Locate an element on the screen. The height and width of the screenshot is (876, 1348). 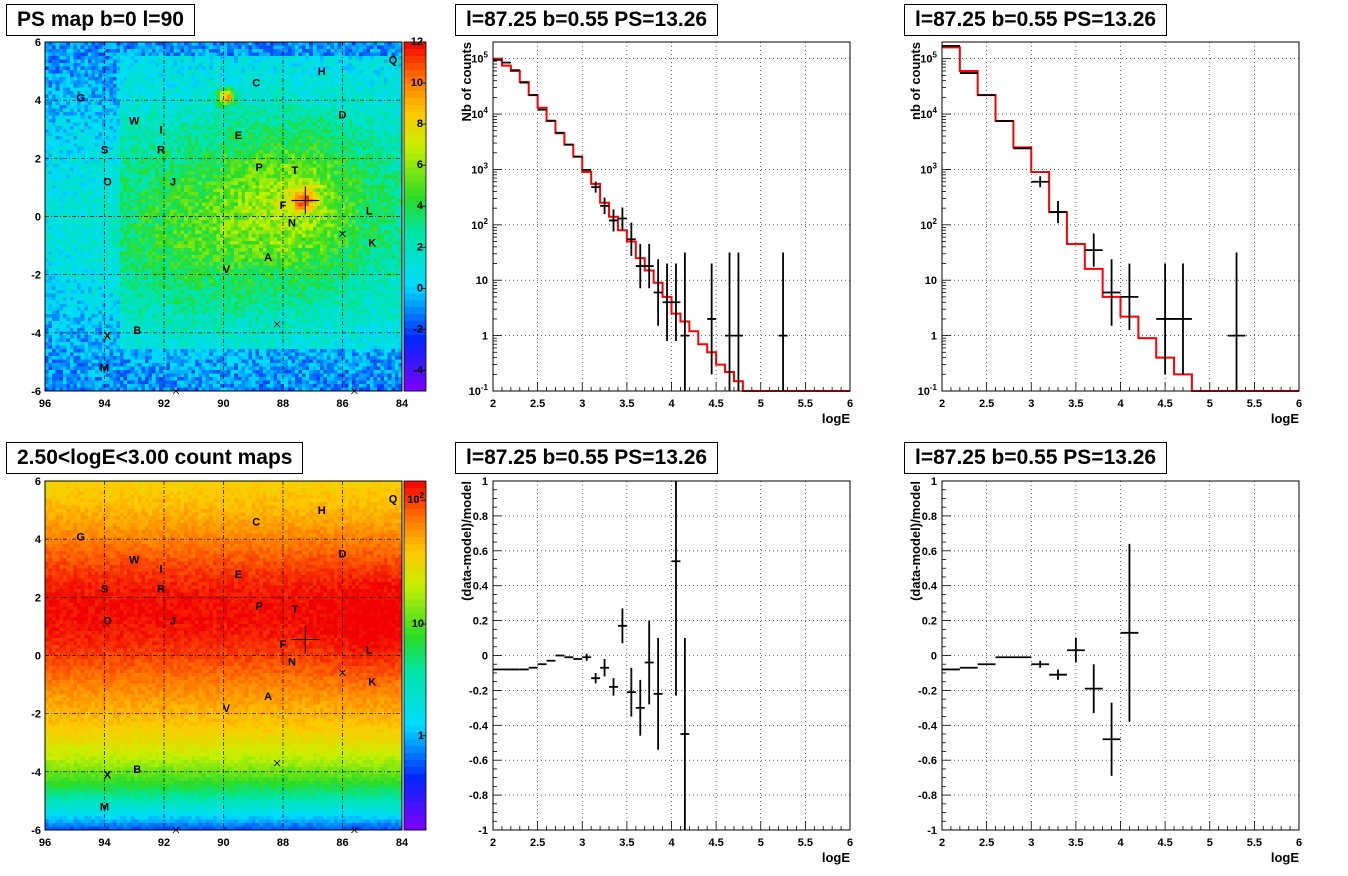
res_bot2-ytick-label: 0.6 is located at coordinates (929, 552).